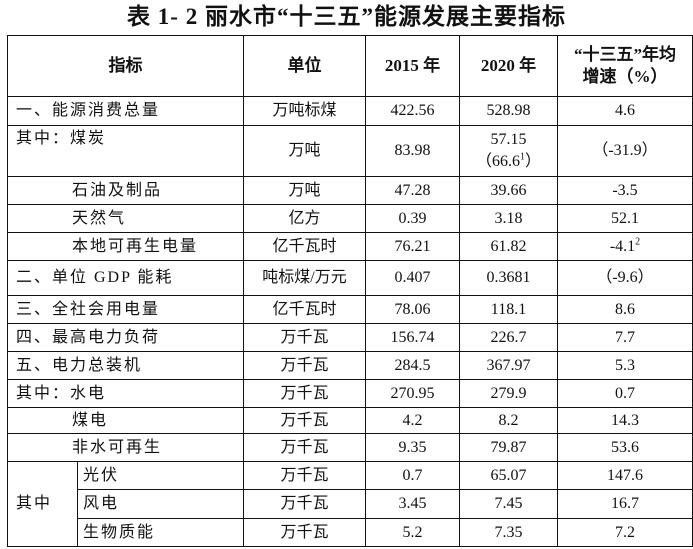 The height and width of the screenshot is (549, 693). What do you see at coordinates (412, 532) in the screenshot?
I see `value-2015: 5.2` at bounding box center [412, 532].